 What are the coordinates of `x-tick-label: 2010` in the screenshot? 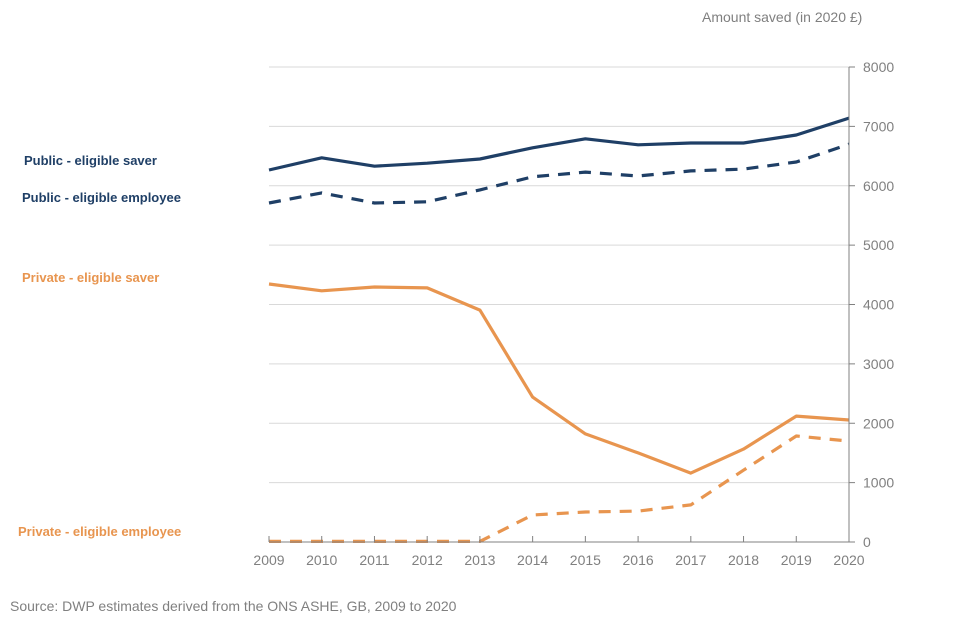 It's located at (321, 560).